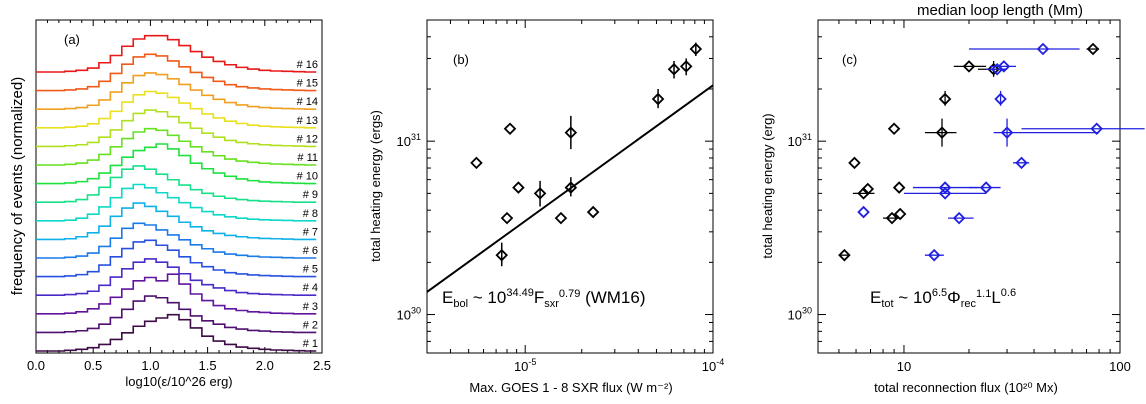 The image size is (1146, 404). I want to click on panel-c-top-label: median loop length (Mm), so click(1000, 10).